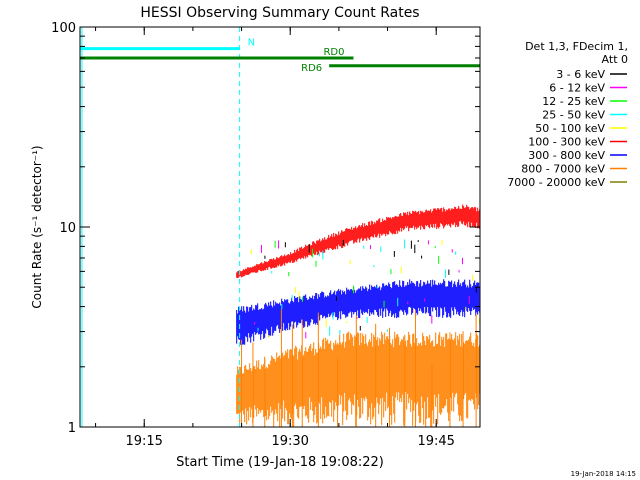 The width and height of the screenshot is (640, 480). What do you see at coordinates (279, 13) in the screenshot?
I see `chart-title: HESSI Observing Summary Count Rates` at bounding box center [279, 13].